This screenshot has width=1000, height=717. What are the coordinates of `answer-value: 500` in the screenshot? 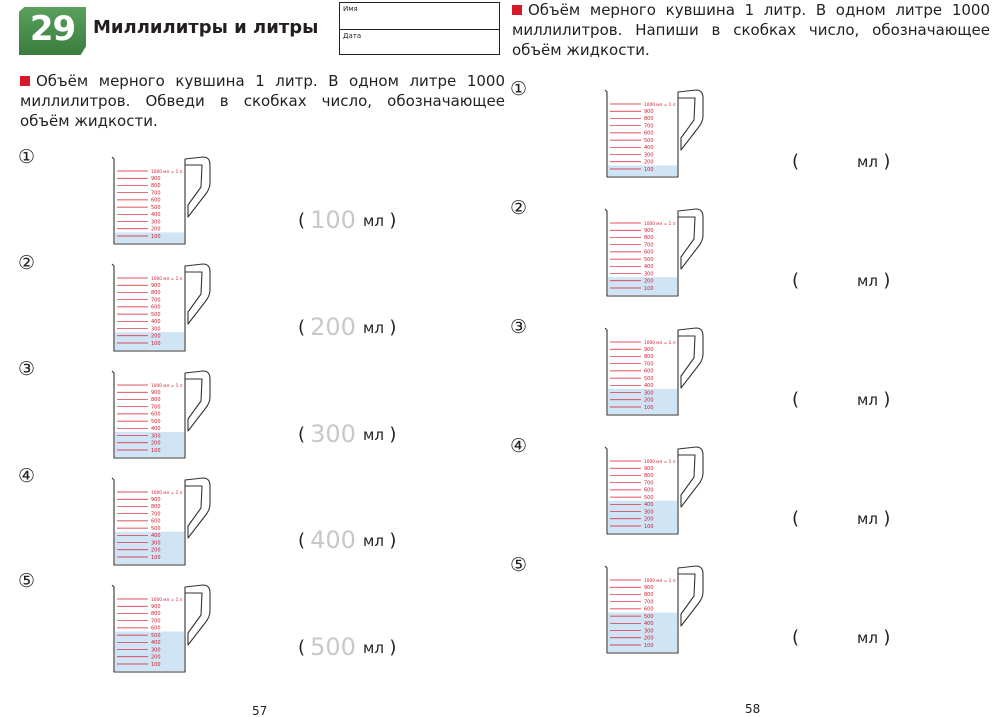 It's located at (333, 647).